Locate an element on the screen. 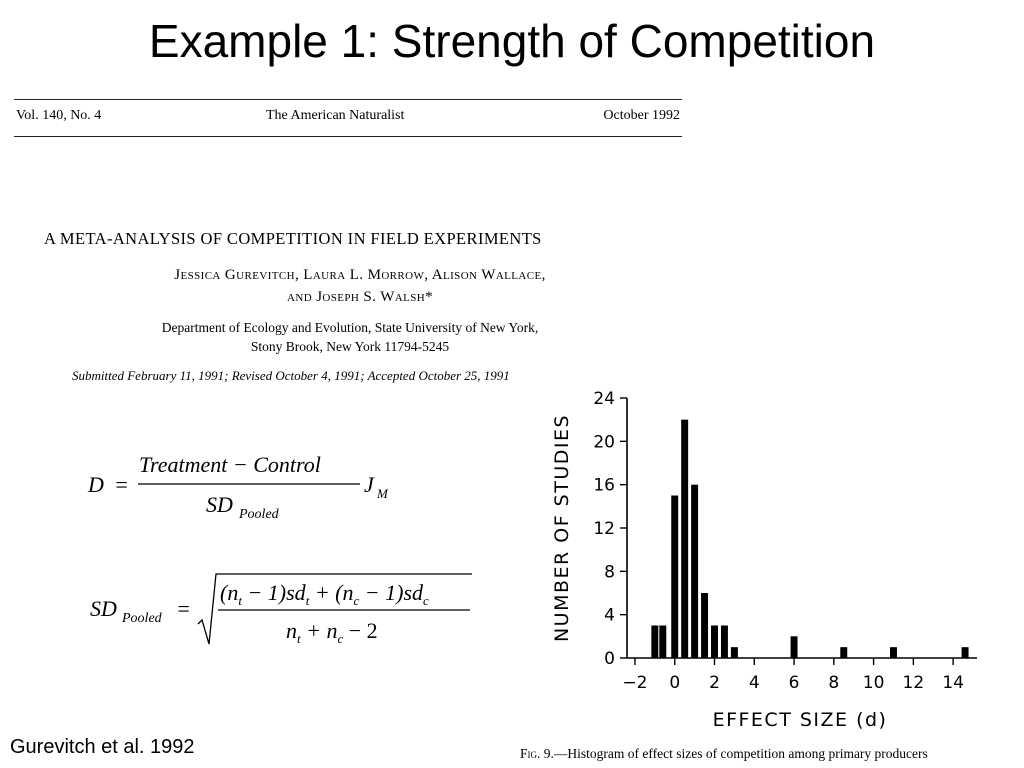  y-tick-label: 20 is located at coordinates (604, 442).